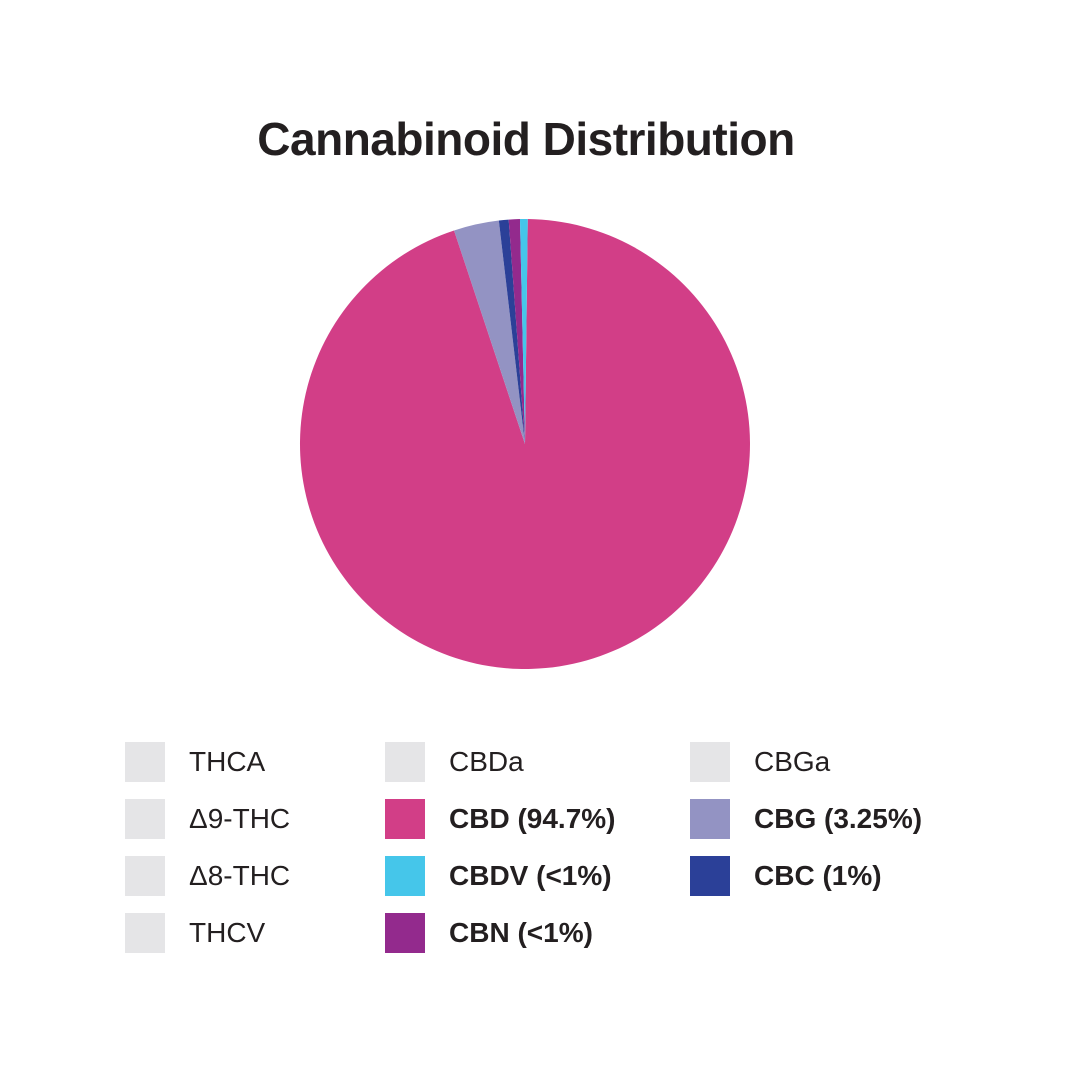 The image size is (1080, 1080). I want to click on legend-item: CBD (94.7%), so click(500, 819).